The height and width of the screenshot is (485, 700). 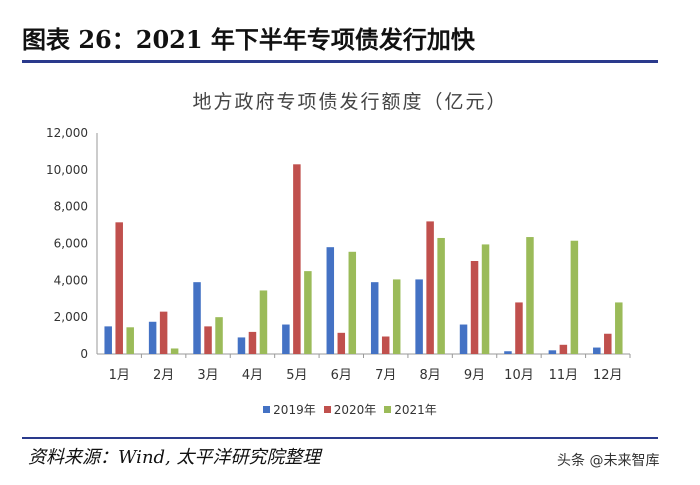 I want to click on watermark: 头条 @未来智库, so click(x=608, y=460).